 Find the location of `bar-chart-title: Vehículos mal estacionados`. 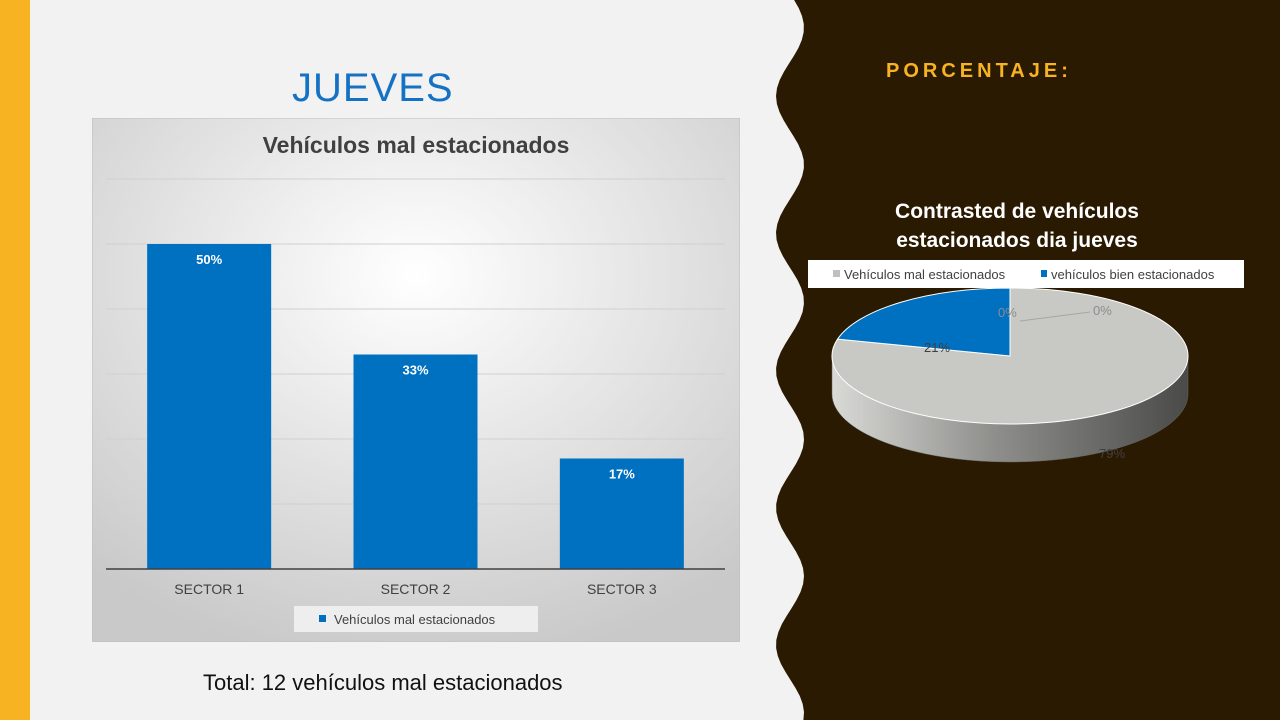

bar-chart-title: Vehículos mal estacionados is located at coordinates (416, 145).